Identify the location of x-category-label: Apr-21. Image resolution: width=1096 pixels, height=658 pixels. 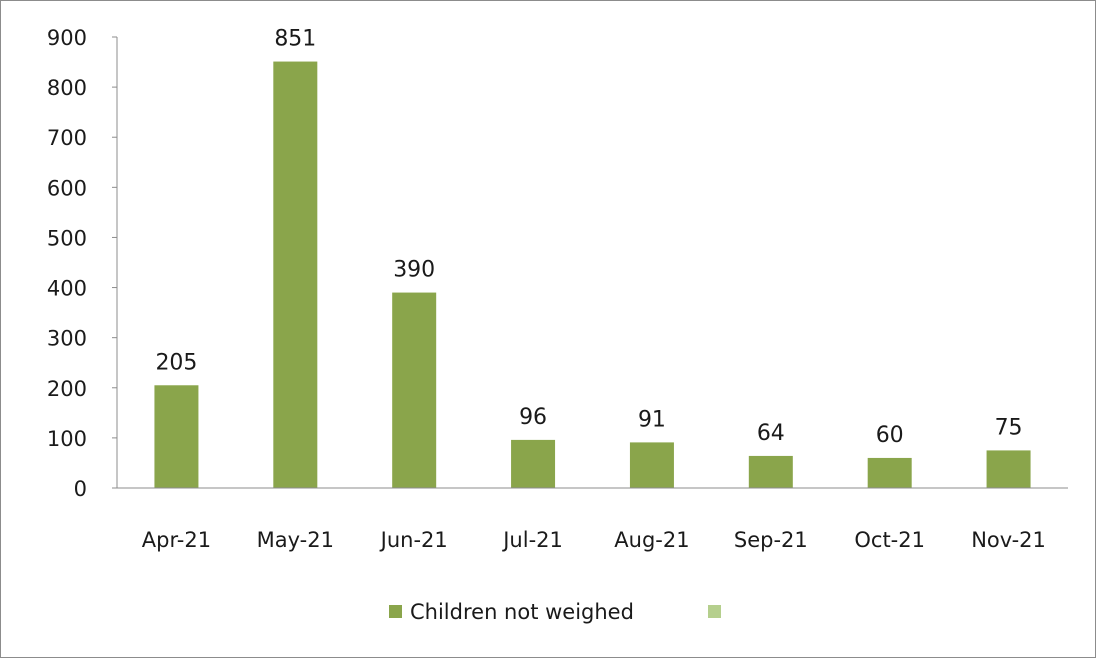
(176, 540).